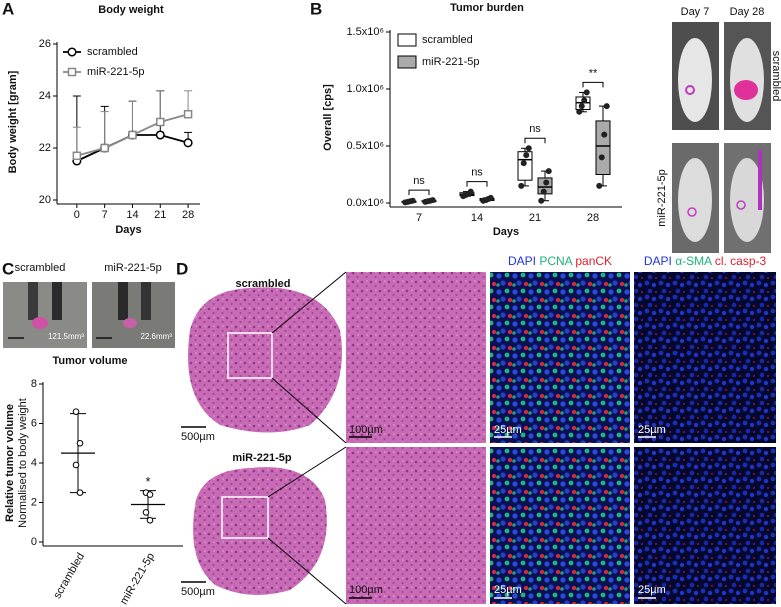  I want to click on tumor-photos, so click(89, 315).